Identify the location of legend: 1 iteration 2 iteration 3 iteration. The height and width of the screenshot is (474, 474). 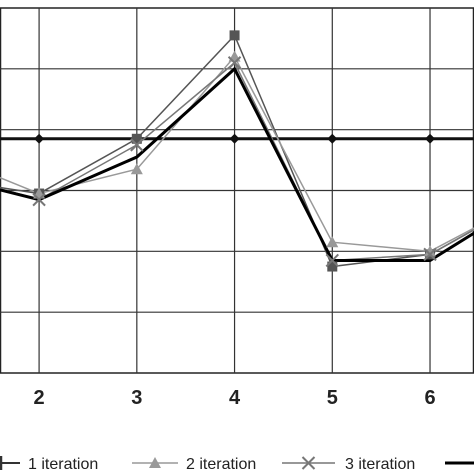
(237, 464).